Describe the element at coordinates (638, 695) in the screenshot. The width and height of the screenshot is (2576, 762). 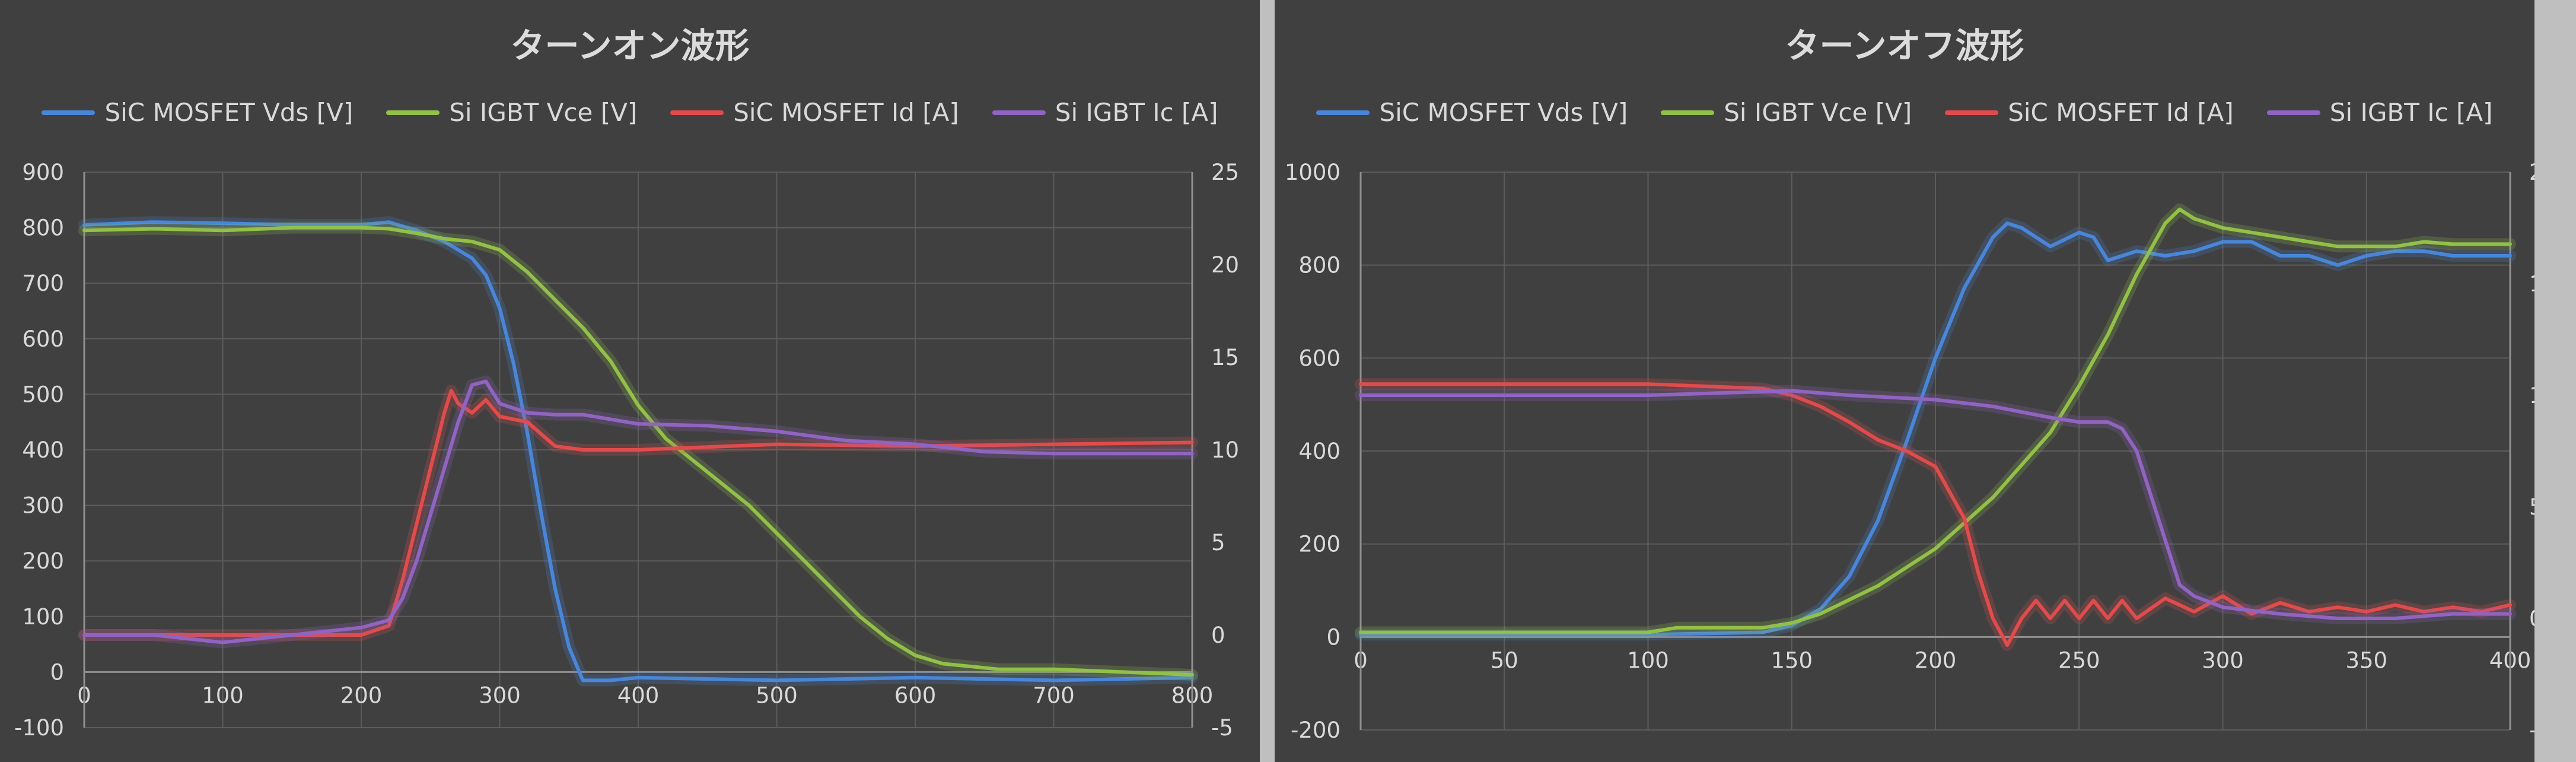
I see `x-tick-label: 400` at that location.